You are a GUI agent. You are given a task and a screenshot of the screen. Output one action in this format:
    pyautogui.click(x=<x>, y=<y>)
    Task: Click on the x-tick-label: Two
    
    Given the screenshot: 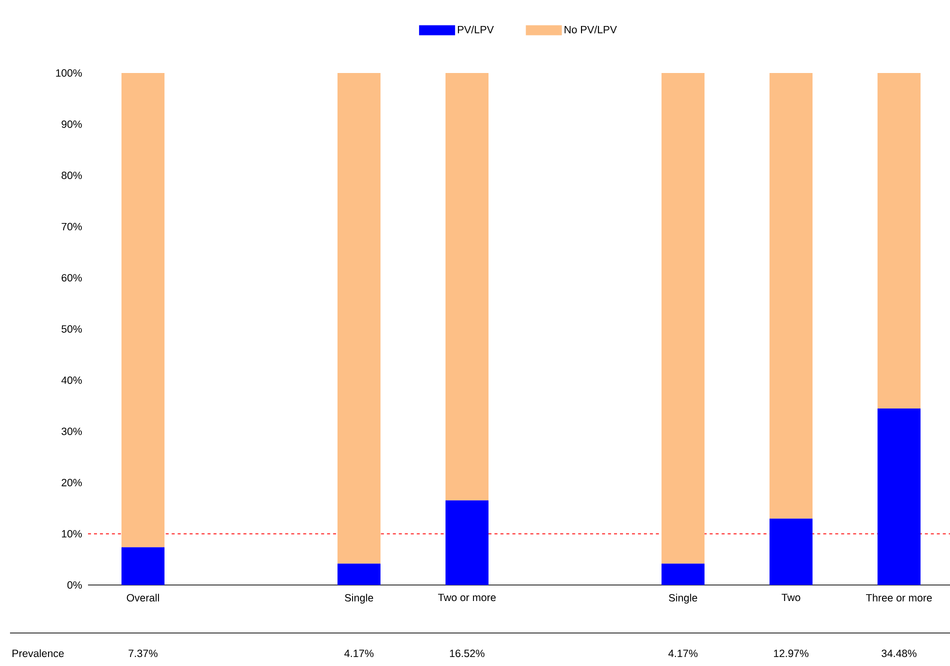 What is the action you would take?
    pyautogui.click(x=791, y=598)
    